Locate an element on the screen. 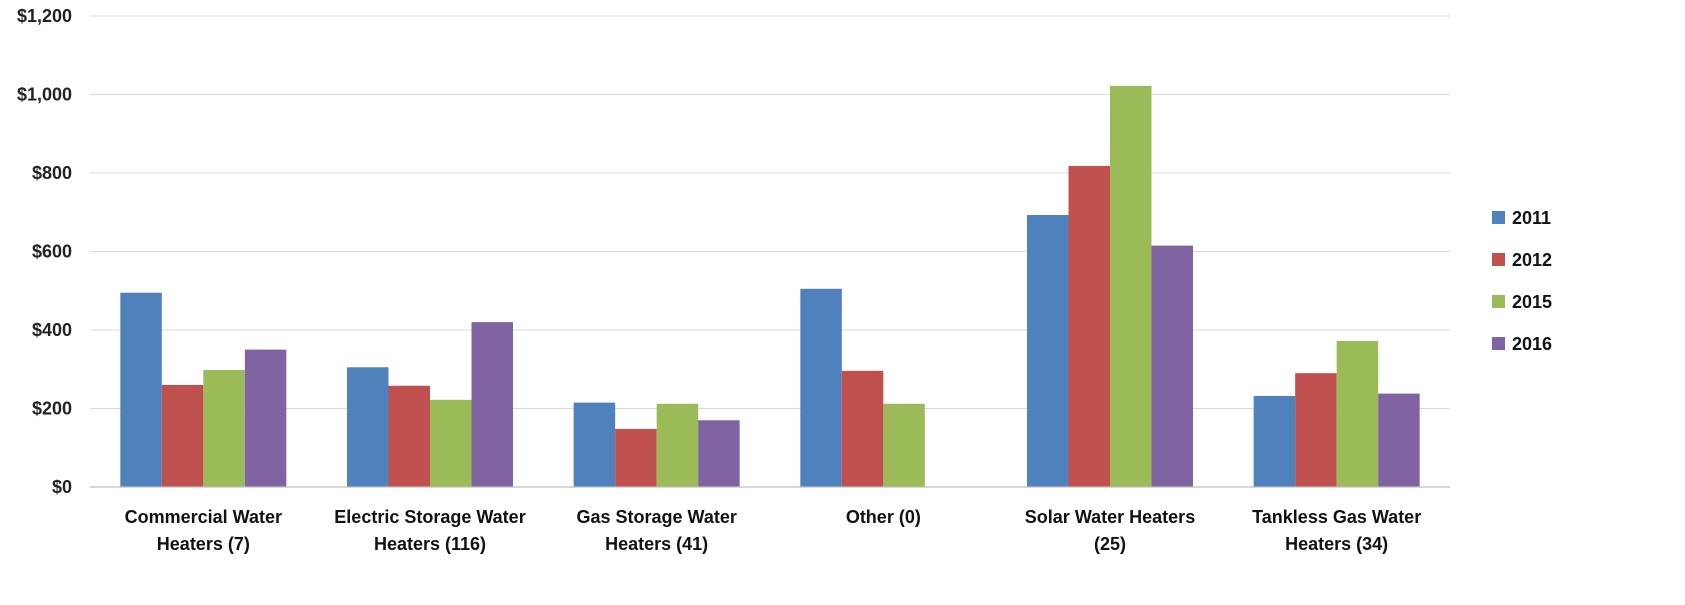 This screenshot has height=605, width=1685. y-tick-label: $400 is located at coordinates (52, 330).